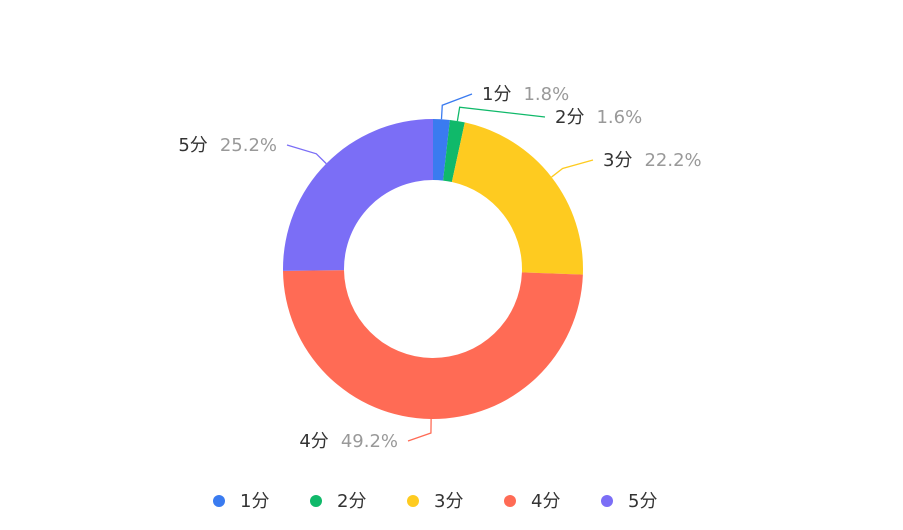 This screenshot has width=903, height=530. What do you see at coordinates (672, 160) in the screenshot?
I see `slice-3-label-value: 22.2%` at bounding box center [672, 160].